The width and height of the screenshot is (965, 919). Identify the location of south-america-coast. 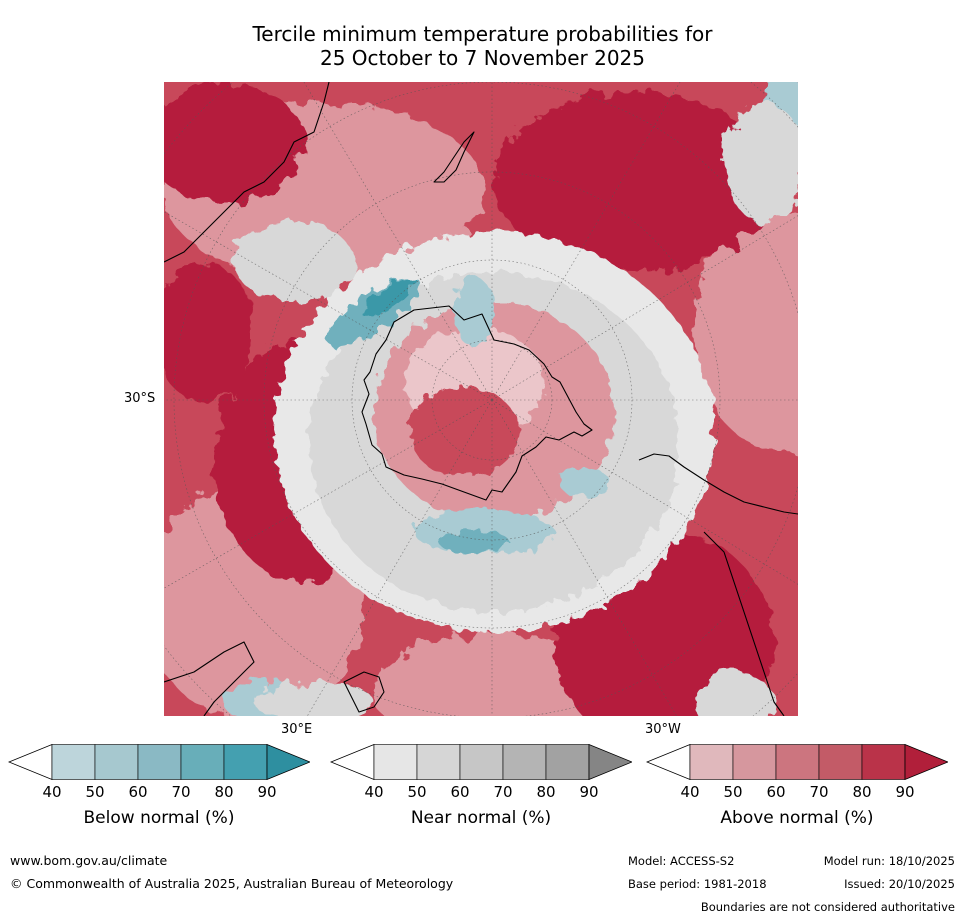
(718, 484).